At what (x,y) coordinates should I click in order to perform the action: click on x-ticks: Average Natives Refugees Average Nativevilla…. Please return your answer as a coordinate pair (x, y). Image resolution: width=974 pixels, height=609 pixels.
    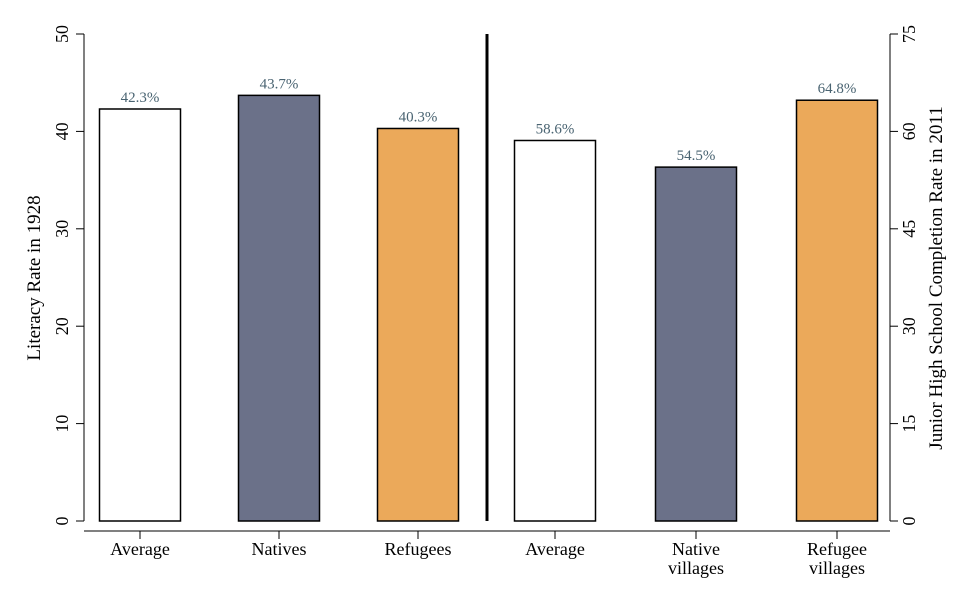
    Looking at the image, I should click on (488, 554).